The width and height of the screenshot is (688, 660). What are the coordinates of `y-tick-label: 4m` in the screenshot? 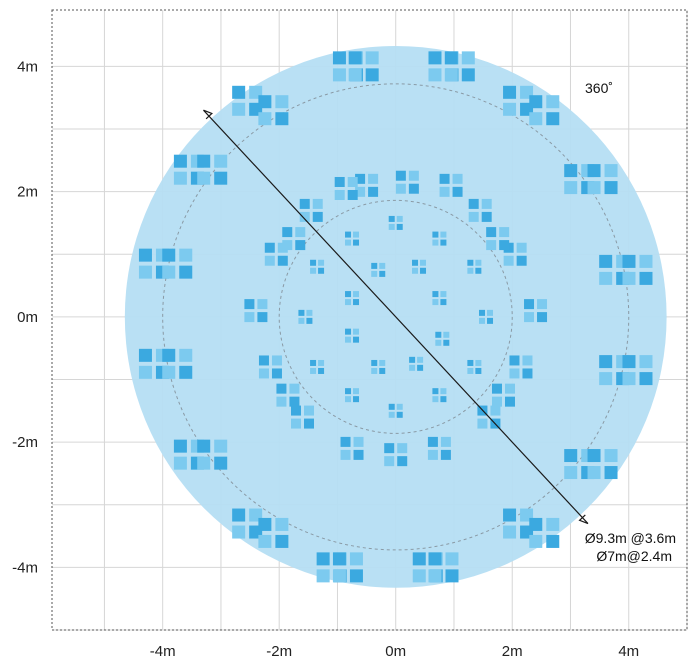 It's located at (27, 66).